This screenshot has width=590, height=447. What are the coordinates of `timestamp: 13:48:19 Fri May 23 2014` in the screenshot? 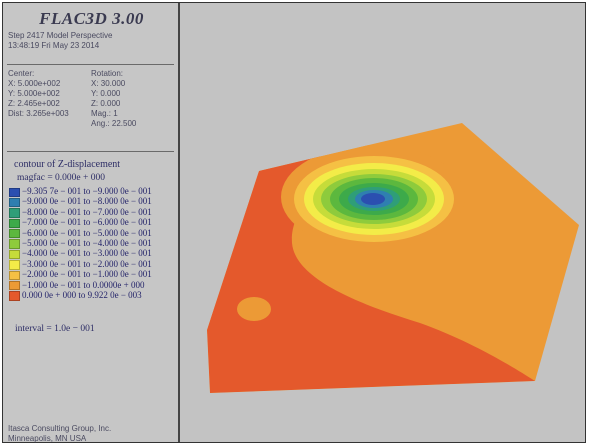 It's located at (54, 45).